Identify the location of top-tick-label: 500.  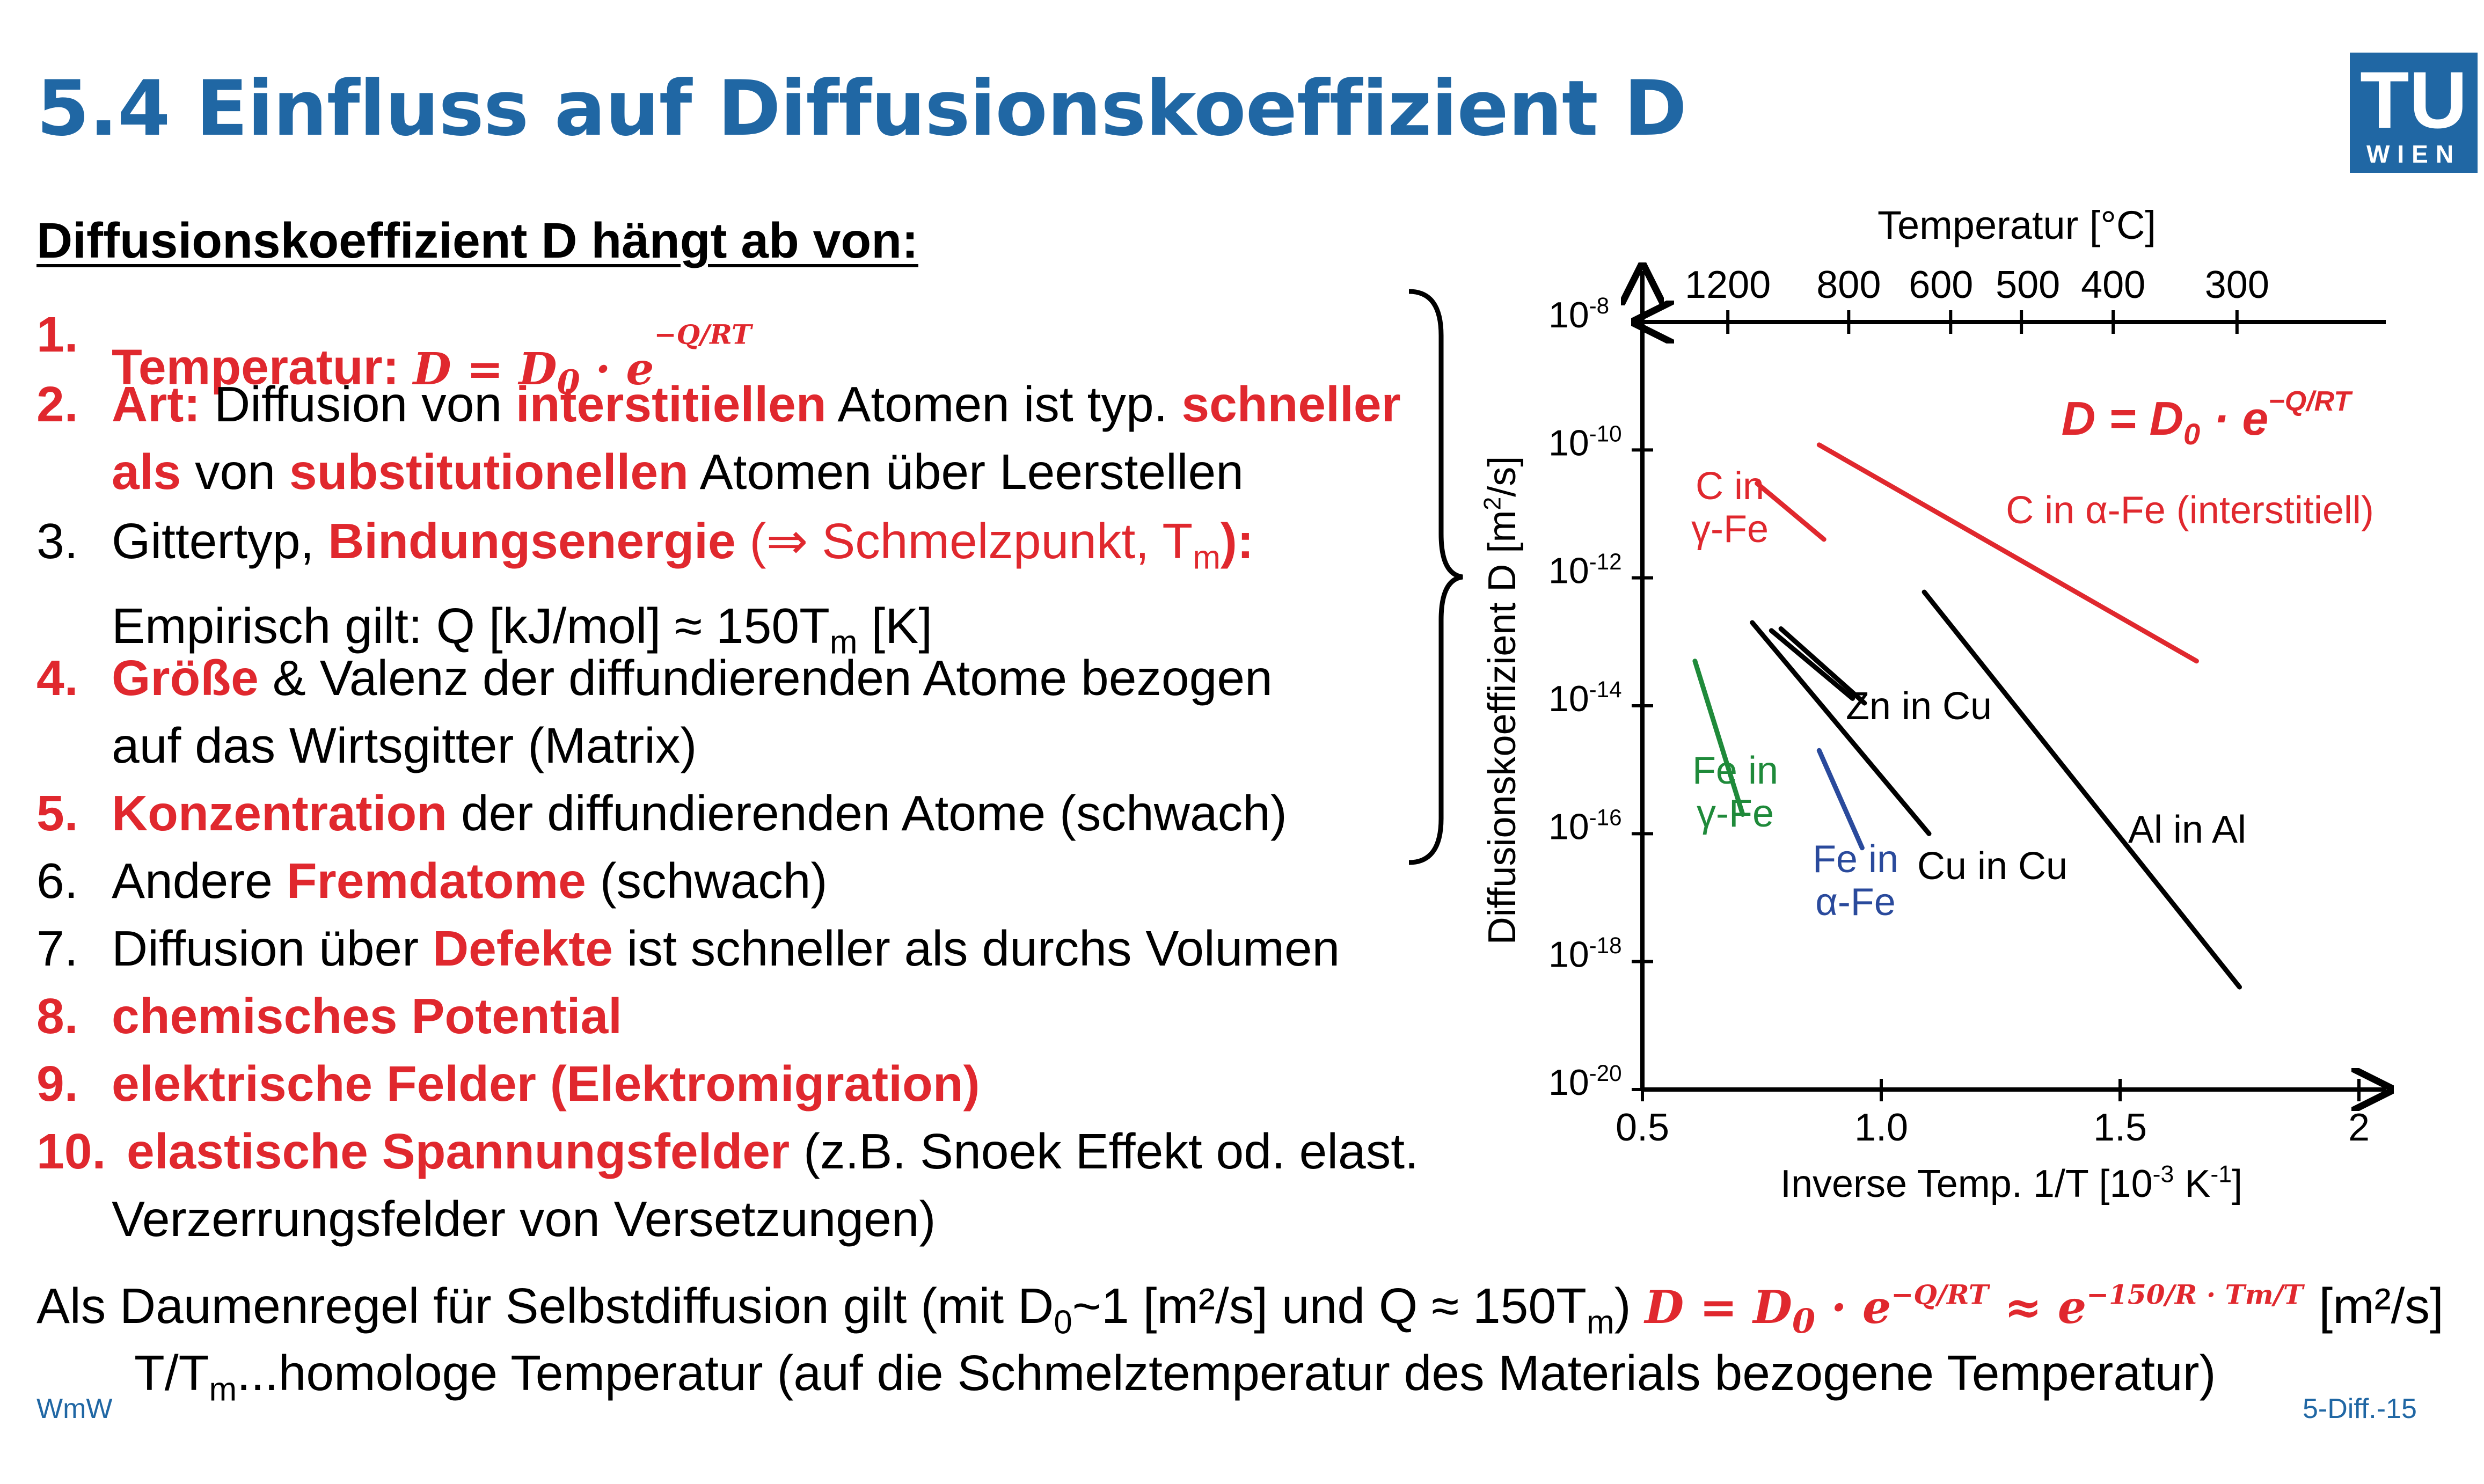
(2028, 285).